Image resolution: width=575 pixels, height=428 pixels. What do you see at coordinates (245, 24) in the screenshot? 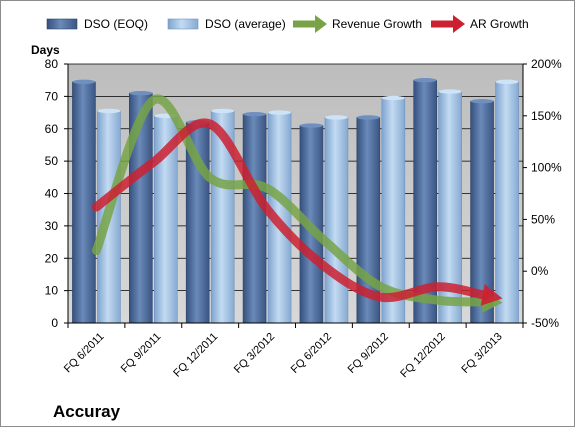
I see `legend-label-dso-average: DSO (average)` at bounding box center [245, 24].